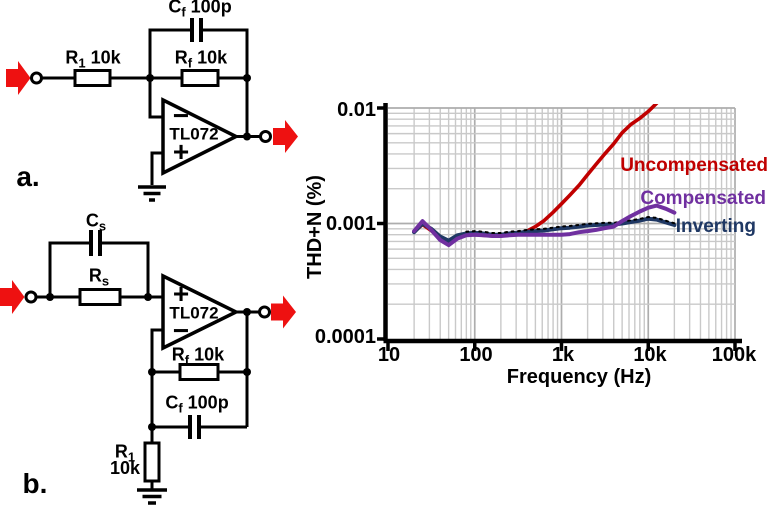 The width and height of the screenshot is (770, 511). I want to click on capacitor-cf-b, so click(194, 427).